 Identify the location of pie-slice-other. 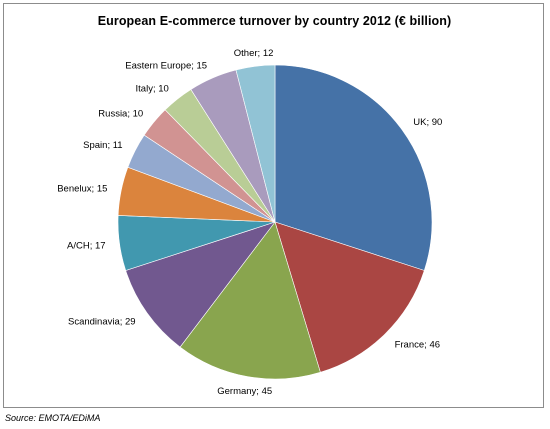
(255, 143).